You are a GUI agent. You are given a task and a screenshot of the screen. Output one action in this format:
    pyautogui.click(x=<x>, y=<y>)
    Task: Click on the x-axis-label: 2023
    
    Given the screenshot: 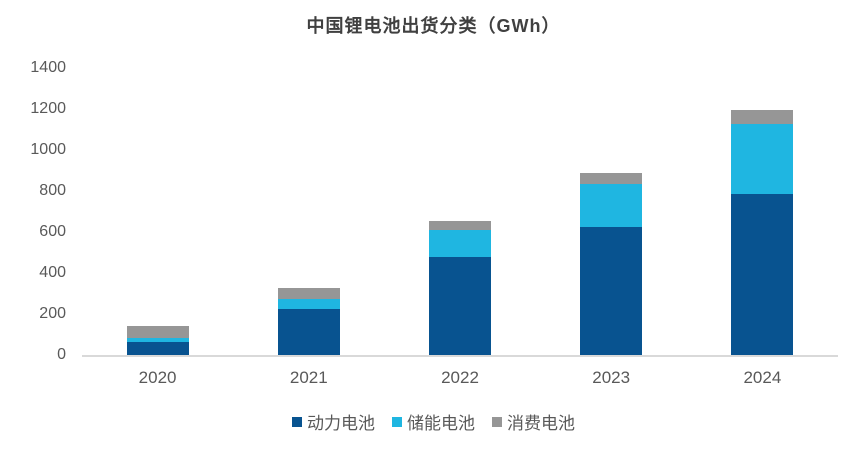 What is the action you would take?
    pyautogui.click(x=611, y=377)
    